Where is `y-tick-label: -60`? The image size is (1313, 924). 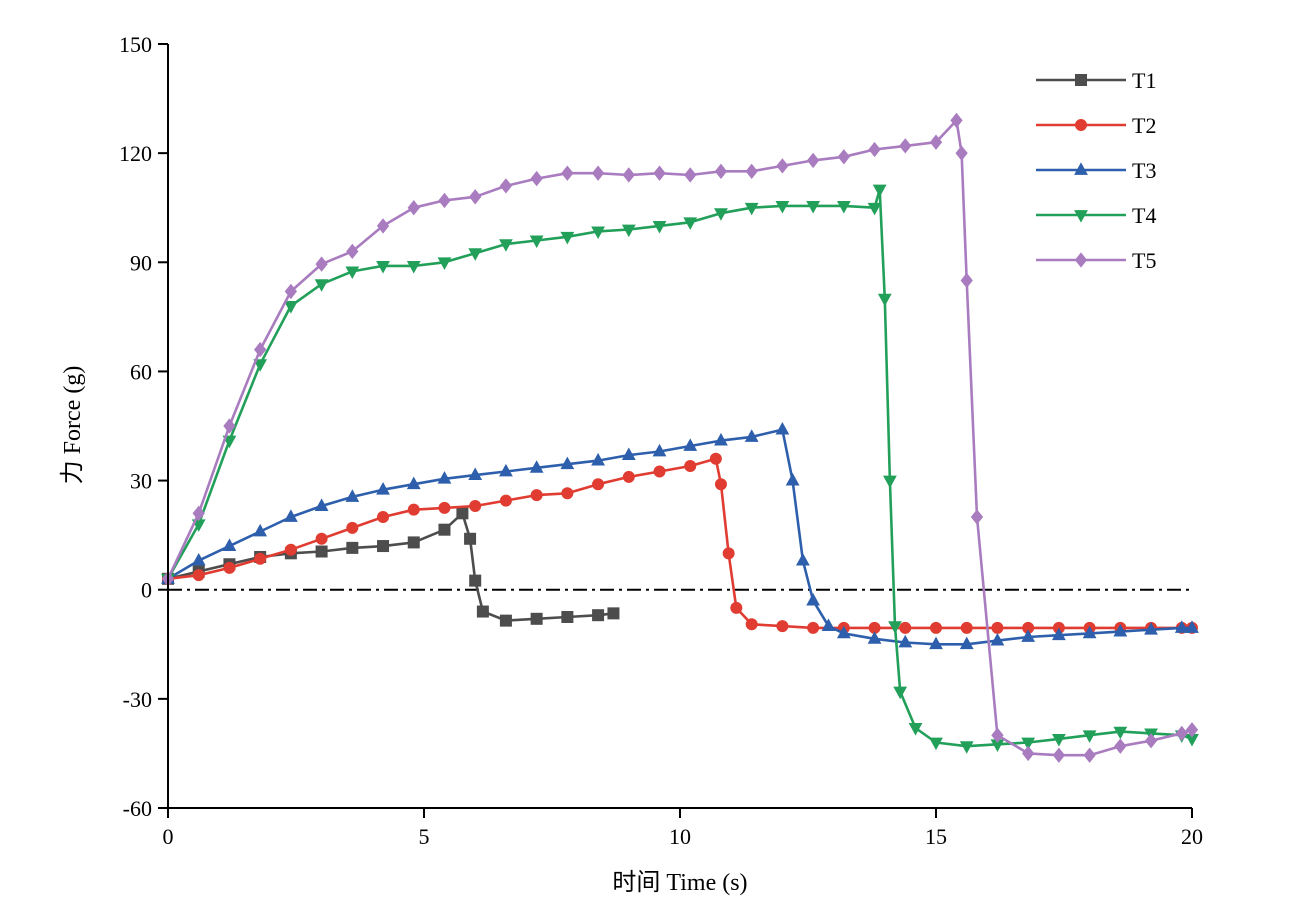
y-tick-label: -60 is located at coordinates (137, 808).